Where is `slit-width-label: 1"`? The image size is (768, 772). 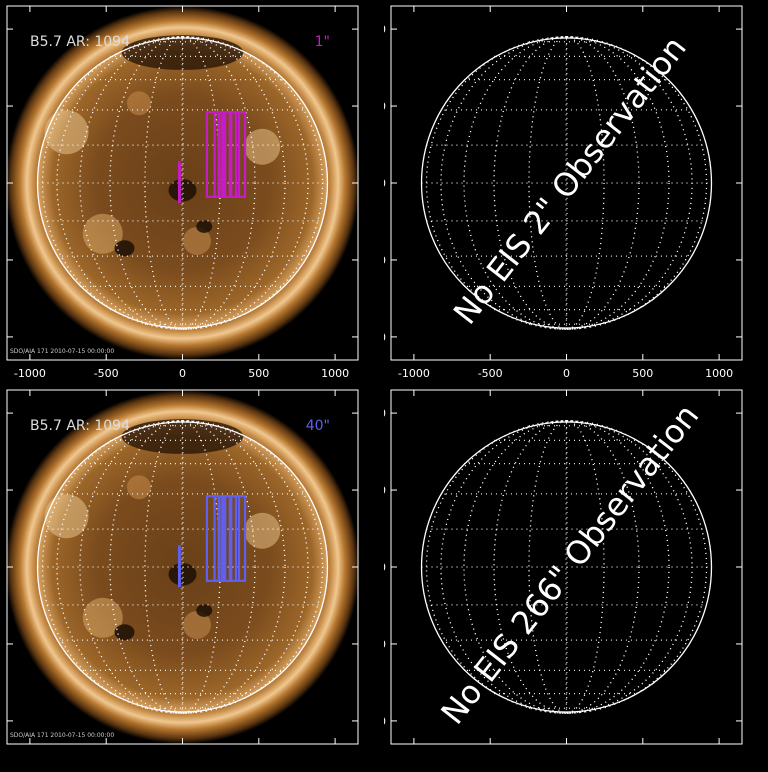 slit-width-label: 1" is located at coordinates (322, 42).